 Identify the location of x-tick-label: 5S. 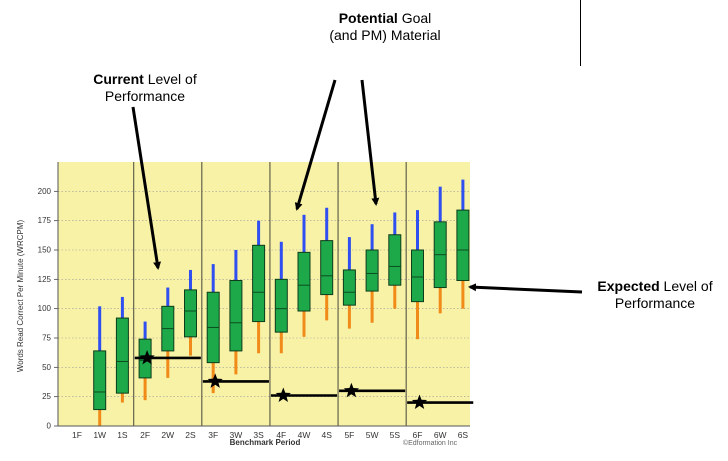
(395, 435).